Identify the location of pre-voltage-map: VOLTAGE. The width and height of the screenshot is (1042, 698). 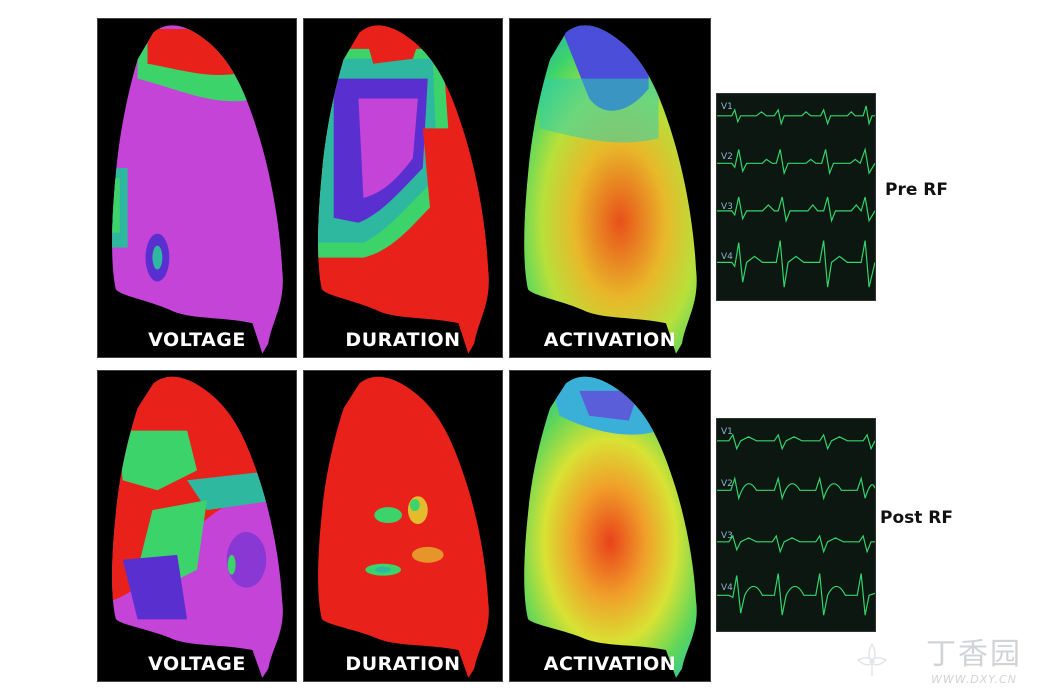
(197, 188).